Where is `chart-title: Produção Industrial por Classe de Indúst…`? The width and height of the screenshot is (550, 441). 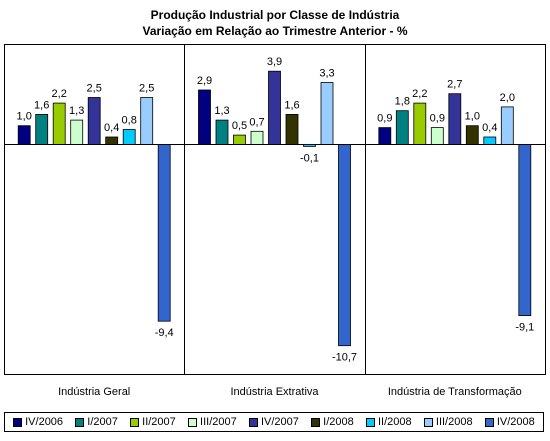 chart-title: Produção Industrial por Classe de Indúst… is located at coordinates (275, 15).